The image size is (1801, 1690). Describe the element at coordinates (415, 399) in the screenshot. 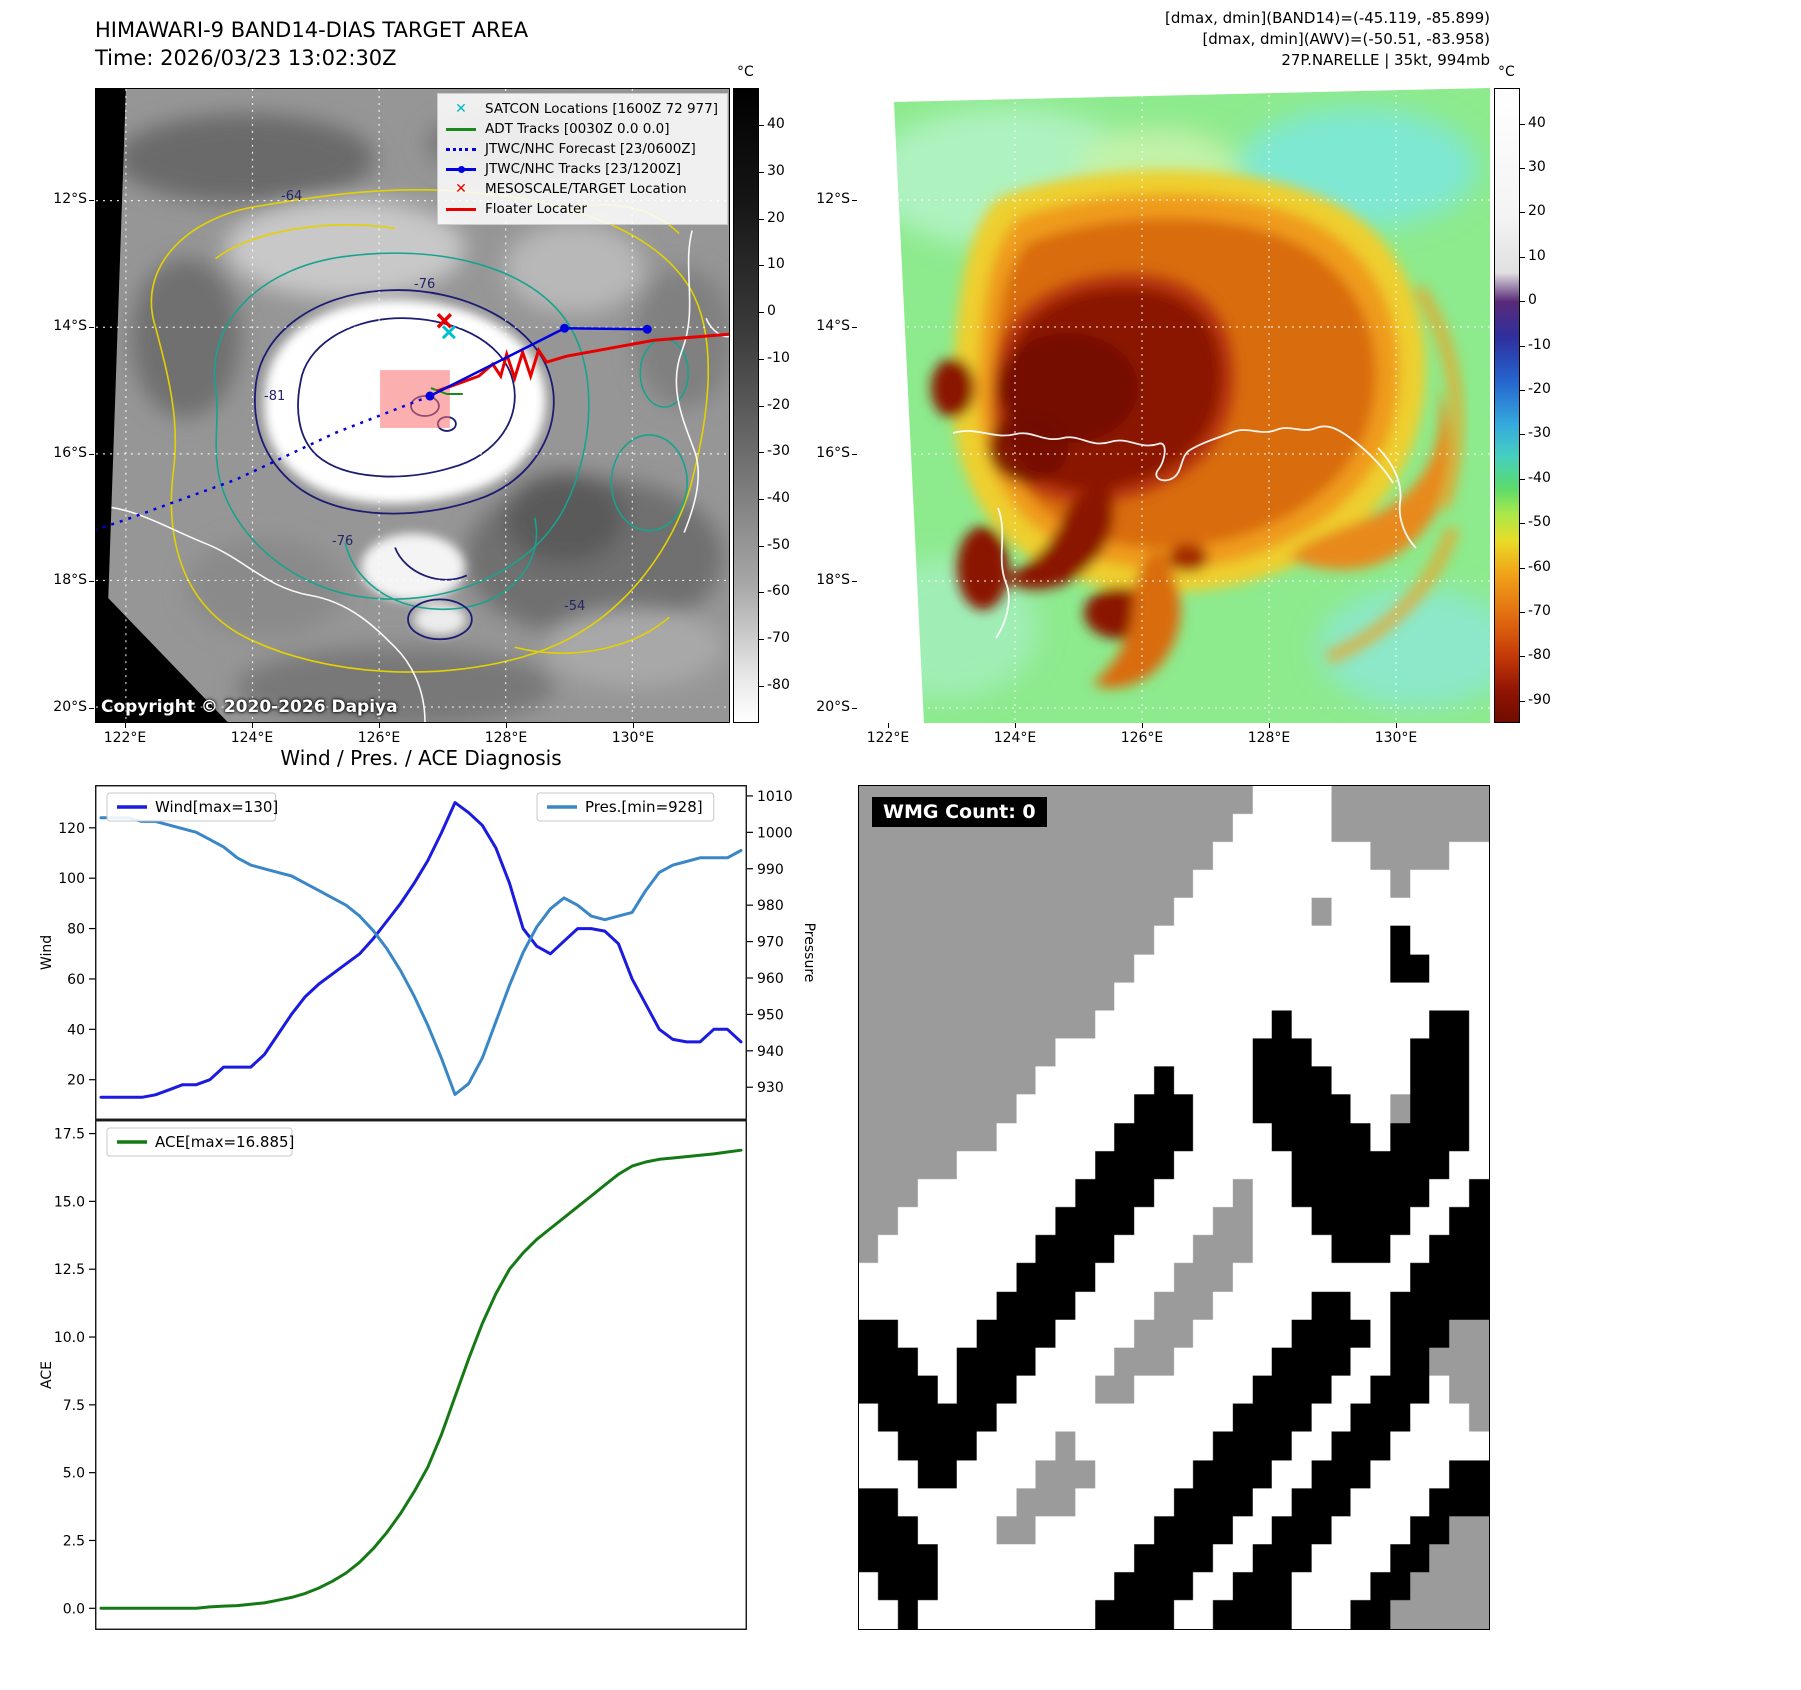

I see `mesoscale-target-box` at that location.